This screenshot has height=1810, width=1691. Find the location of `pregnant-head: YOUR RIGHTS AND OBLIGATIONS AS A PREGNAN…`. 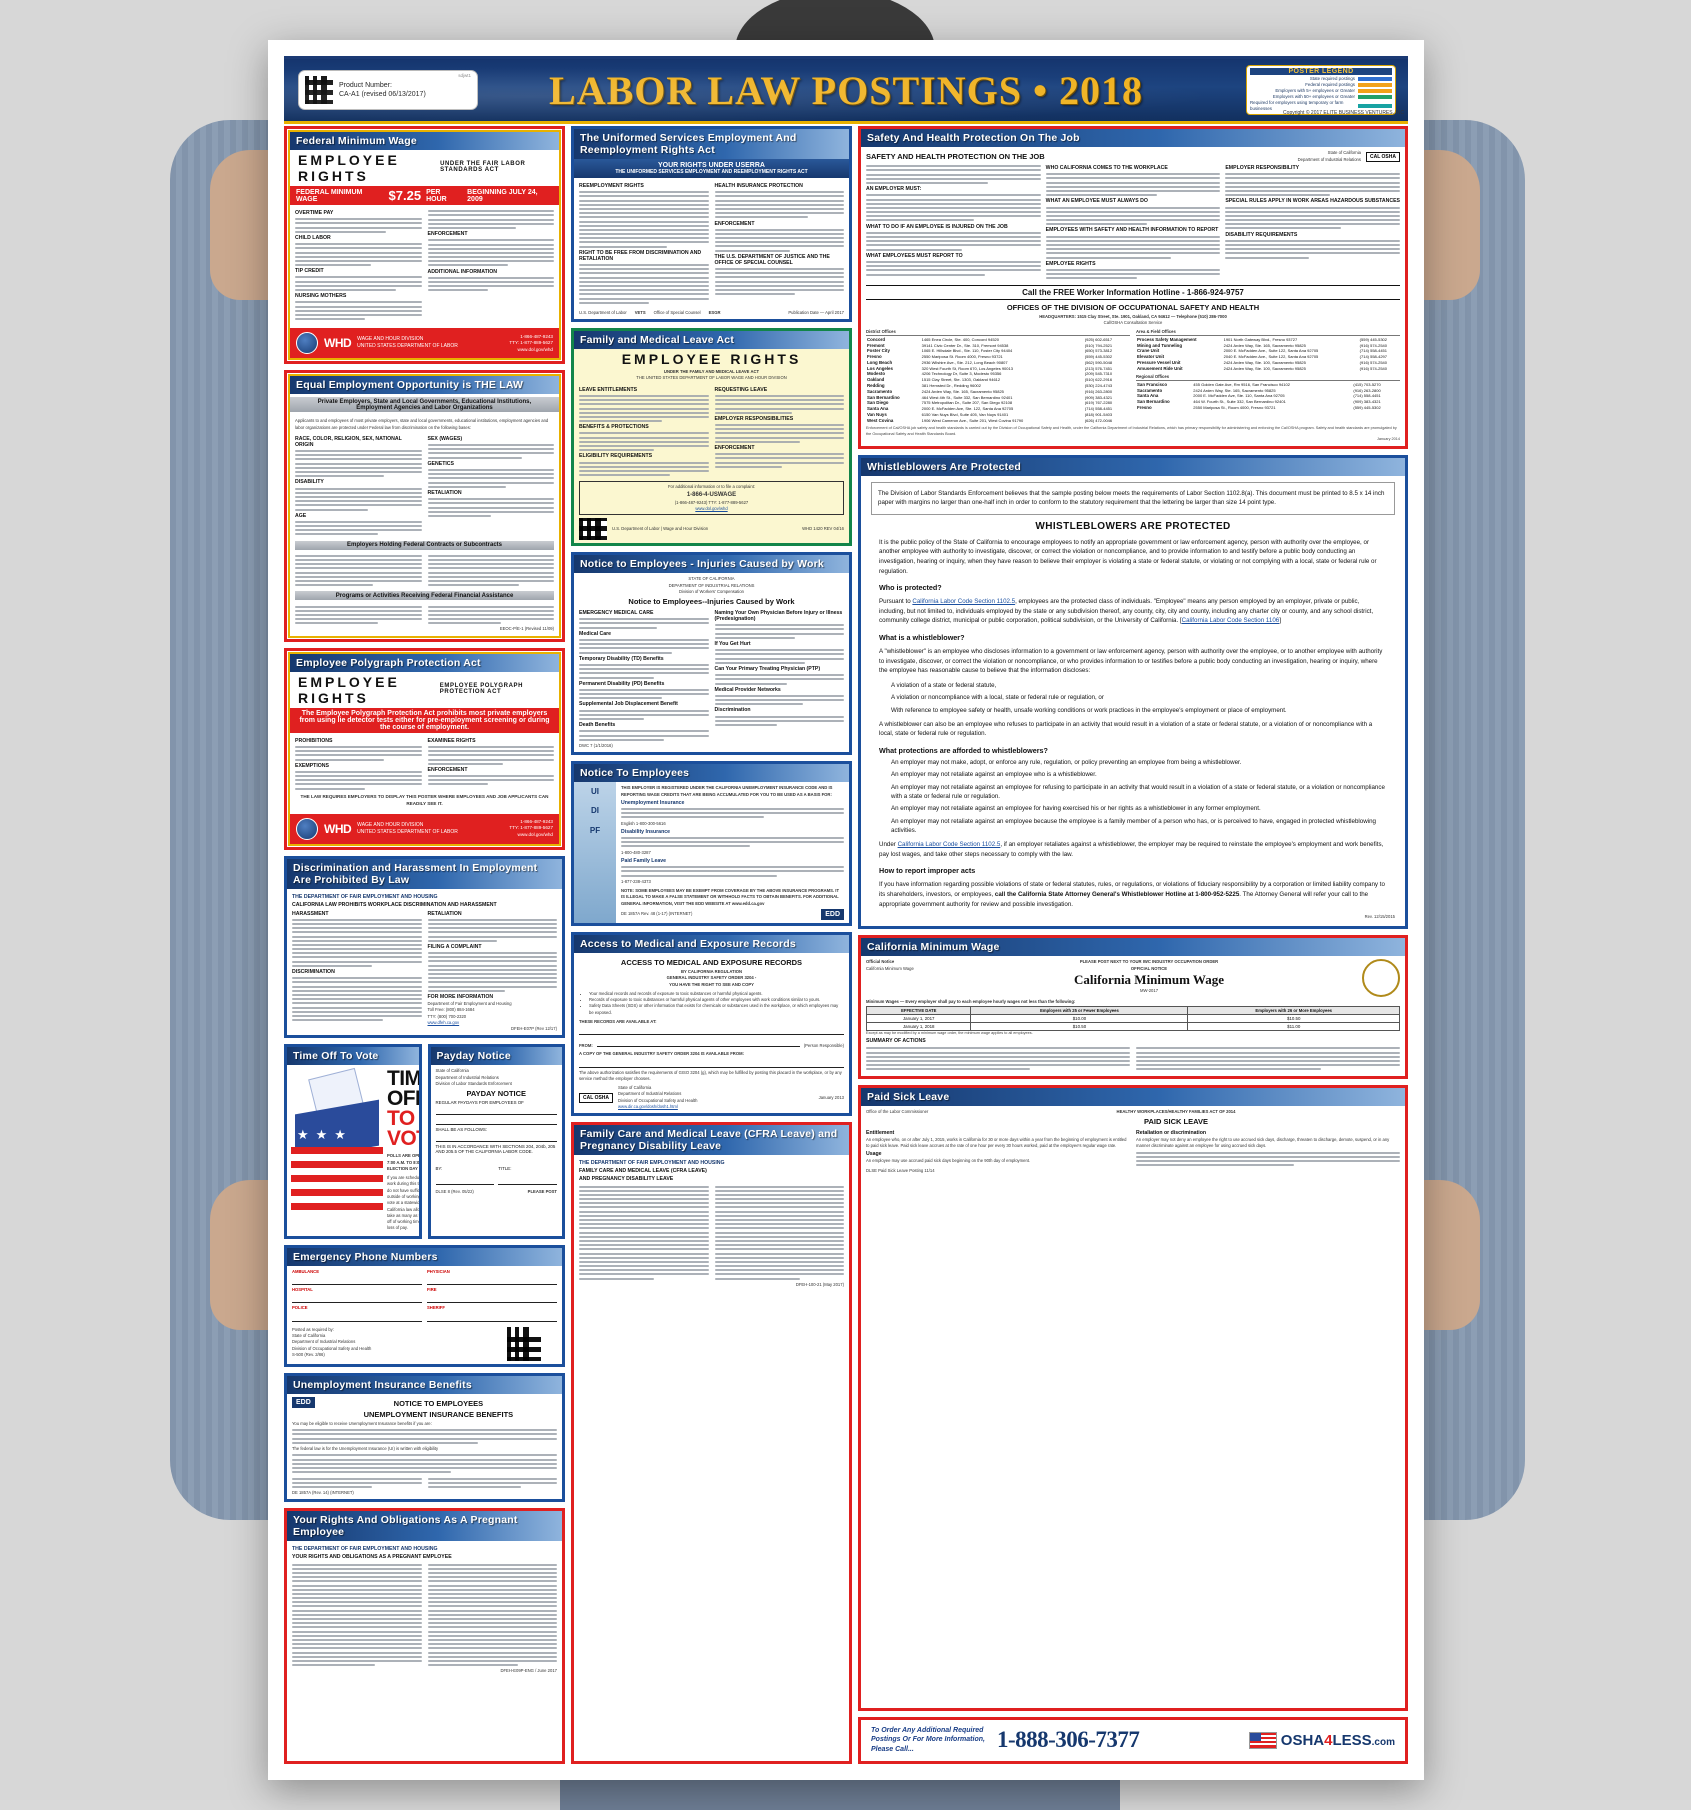

pregnant-head: YOUR RIGHTS AND OBLIGATIONS AS A PREGNAN… is located at coordinates (372, 1557).